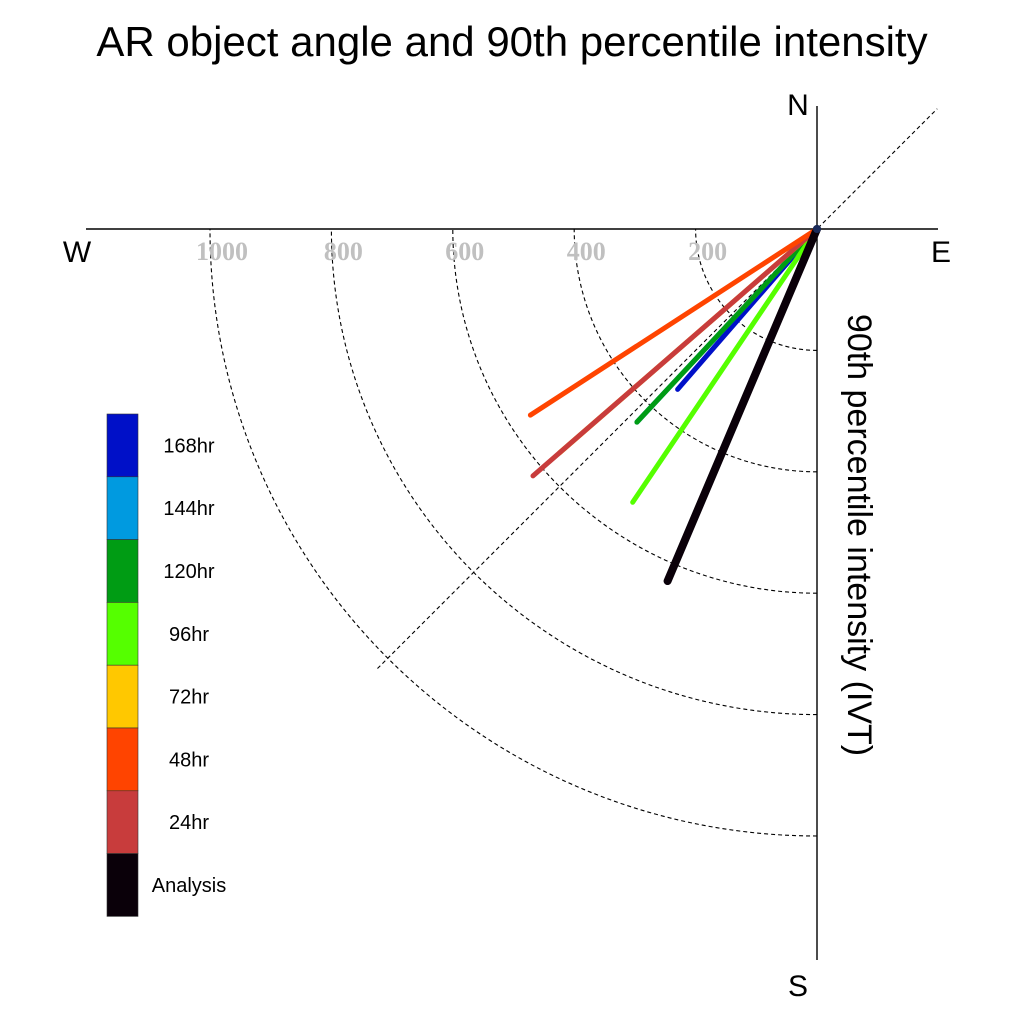  What do you see at coordinates (188, 509) in the screenshot?
I see `legend-label-144hr: 144hr` at bounding box center [188, 509].